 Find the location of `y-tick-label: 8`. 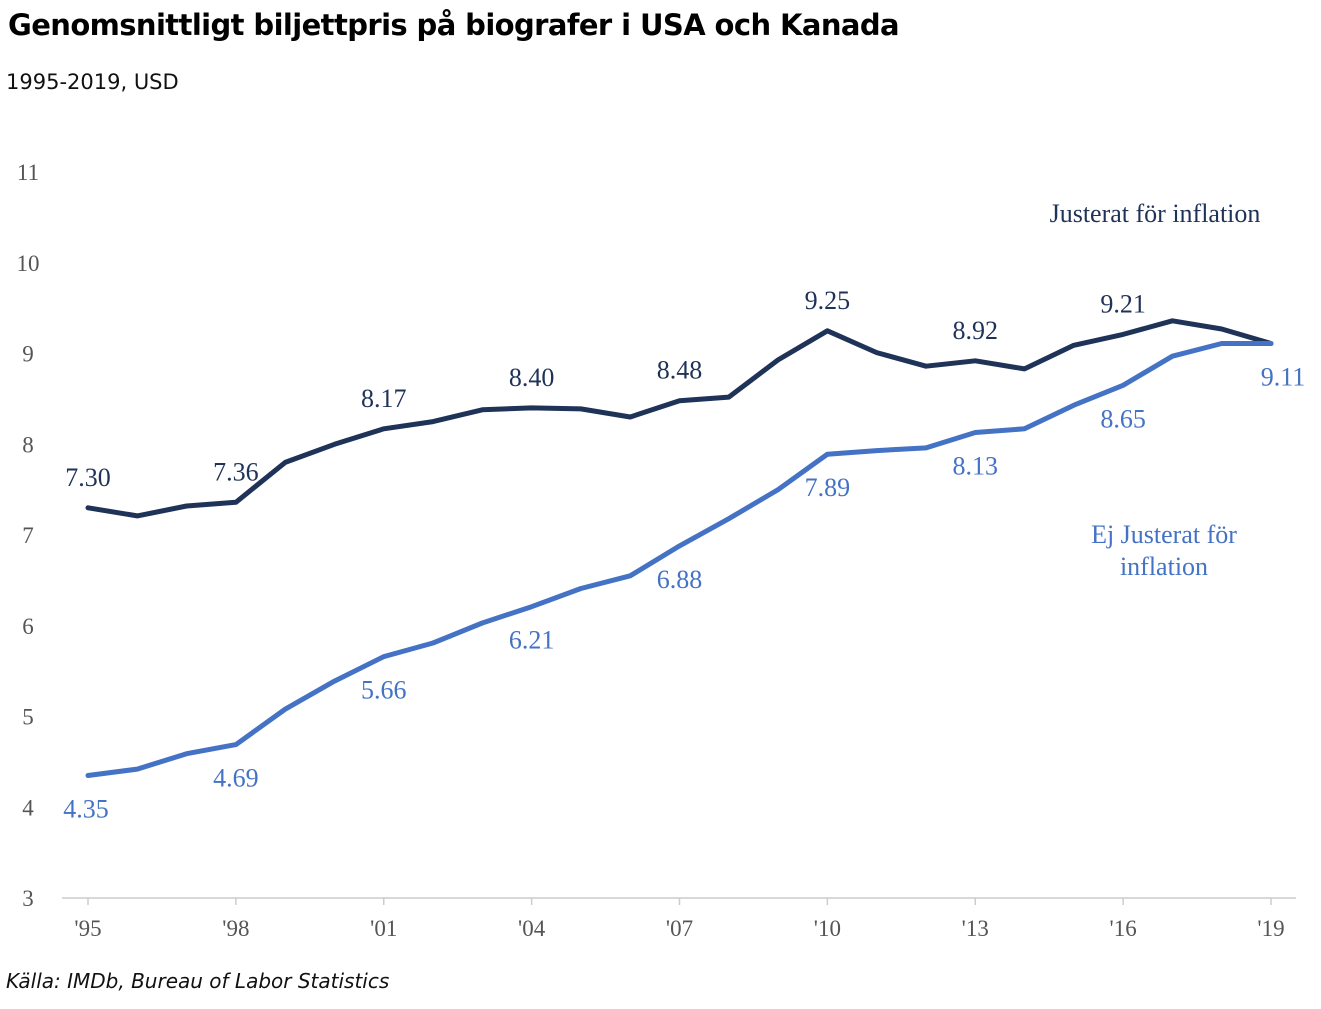

y-tick-label: 8 is located at coordinates (28, 444).